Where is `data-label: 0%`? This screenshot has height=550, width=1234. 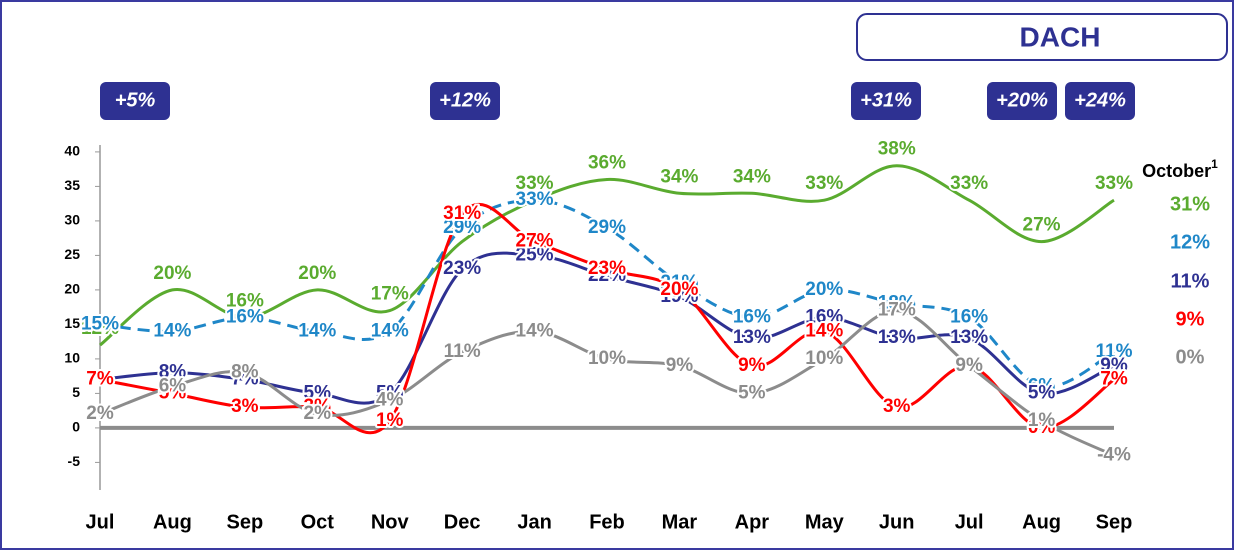
data-label: 0% is located at coordinates (1042, 427).